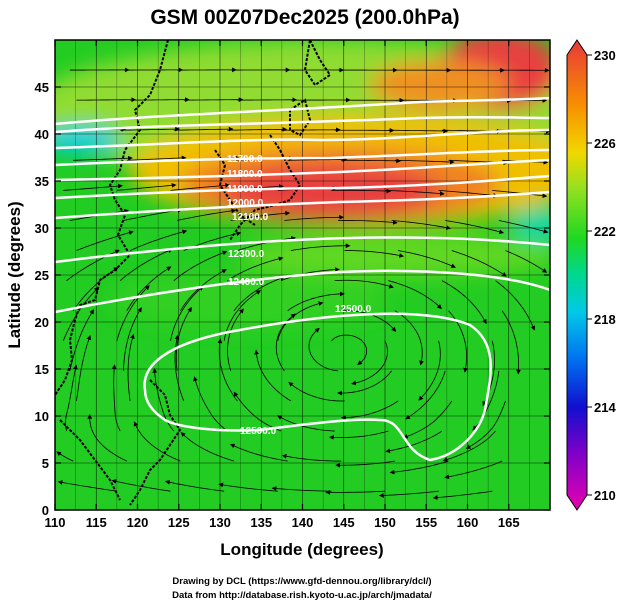 This screenshot has height=605, width=619. What do you see at coordinates (220, 522) in the screenshot?
I see `x-tick-label: 130` at bounding box center [220, 522].